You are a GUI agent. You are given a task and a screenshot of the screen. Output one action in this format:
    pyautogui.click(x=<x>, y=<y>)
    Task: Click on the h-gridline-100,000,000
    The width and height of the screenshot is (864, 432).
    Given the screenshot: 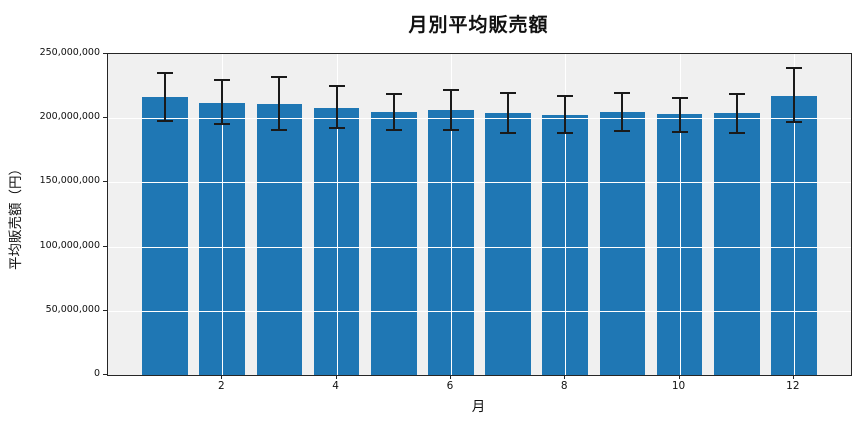 What is the action you would take?
    pyautogui.click(x=479, y=247)
    